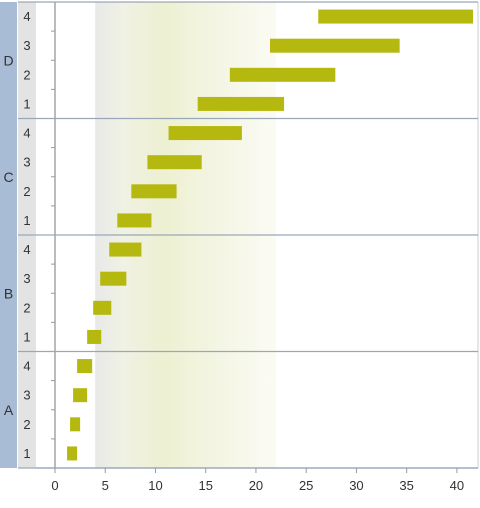 This screenshot has width=480, height=508. I want to click on group-label: C, so click(8, 177).